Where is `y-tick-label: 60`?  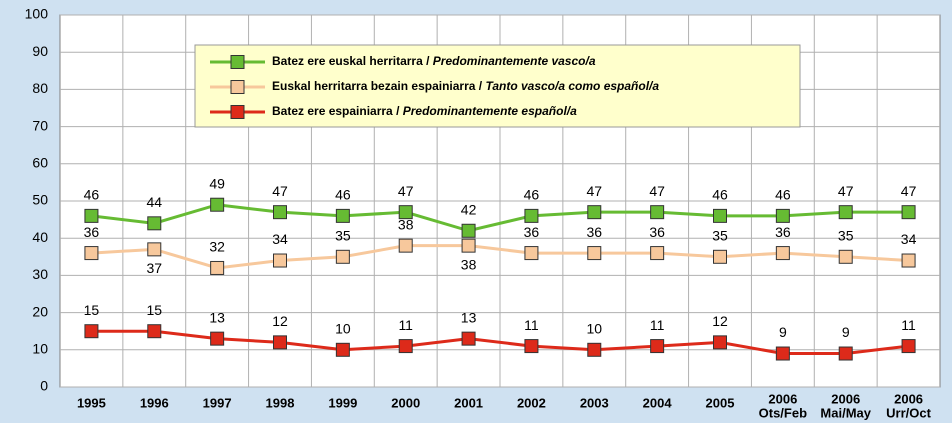
y-tick-label: 60 is located at coordinates (40, 163).